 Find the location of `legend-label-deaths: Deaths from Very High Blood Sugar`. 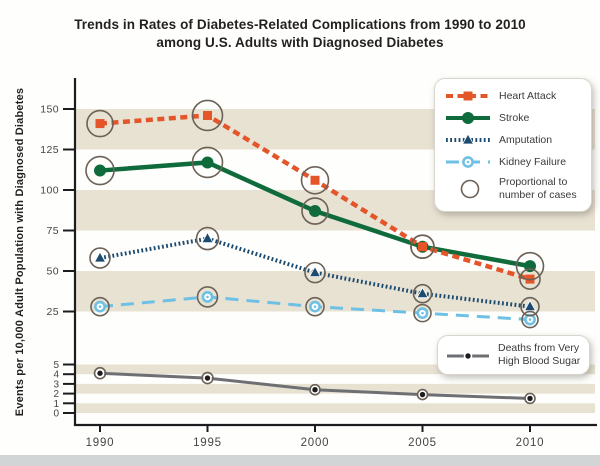

legend-label-deaths: Deaths from Very High Blood Sugar is located at coordinates (539, 354).